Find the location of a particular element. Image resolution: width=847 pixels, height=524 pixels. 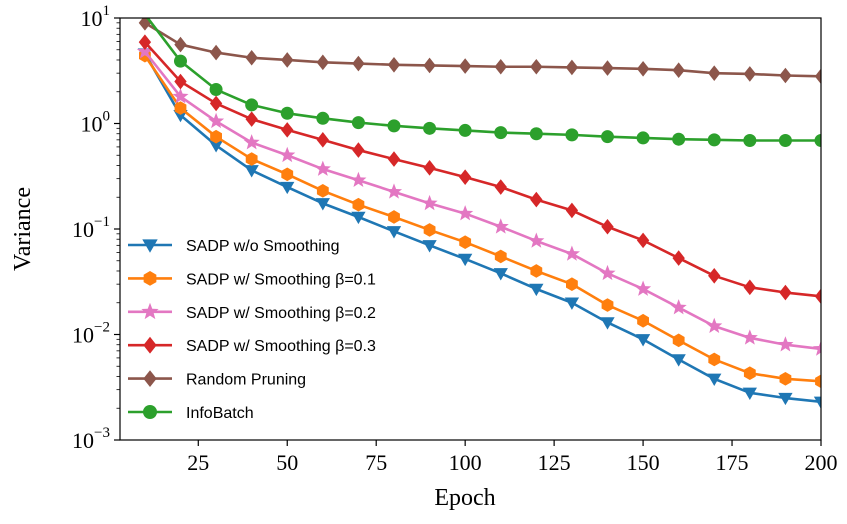

legend-label: InfoBatch is located at coordinates (220, 413).